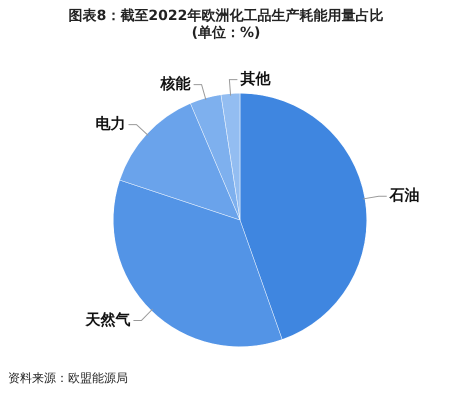  Describe the element at coordinates (68, 378) in the screenshot. I see `text: 资料来源：欧盟能源局` at that location.